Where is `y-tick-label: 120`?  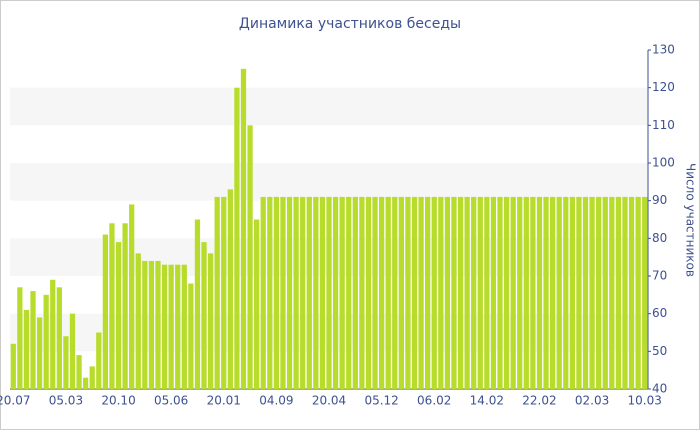 y-tick-label: 120 is located at coordinates (663, 87).